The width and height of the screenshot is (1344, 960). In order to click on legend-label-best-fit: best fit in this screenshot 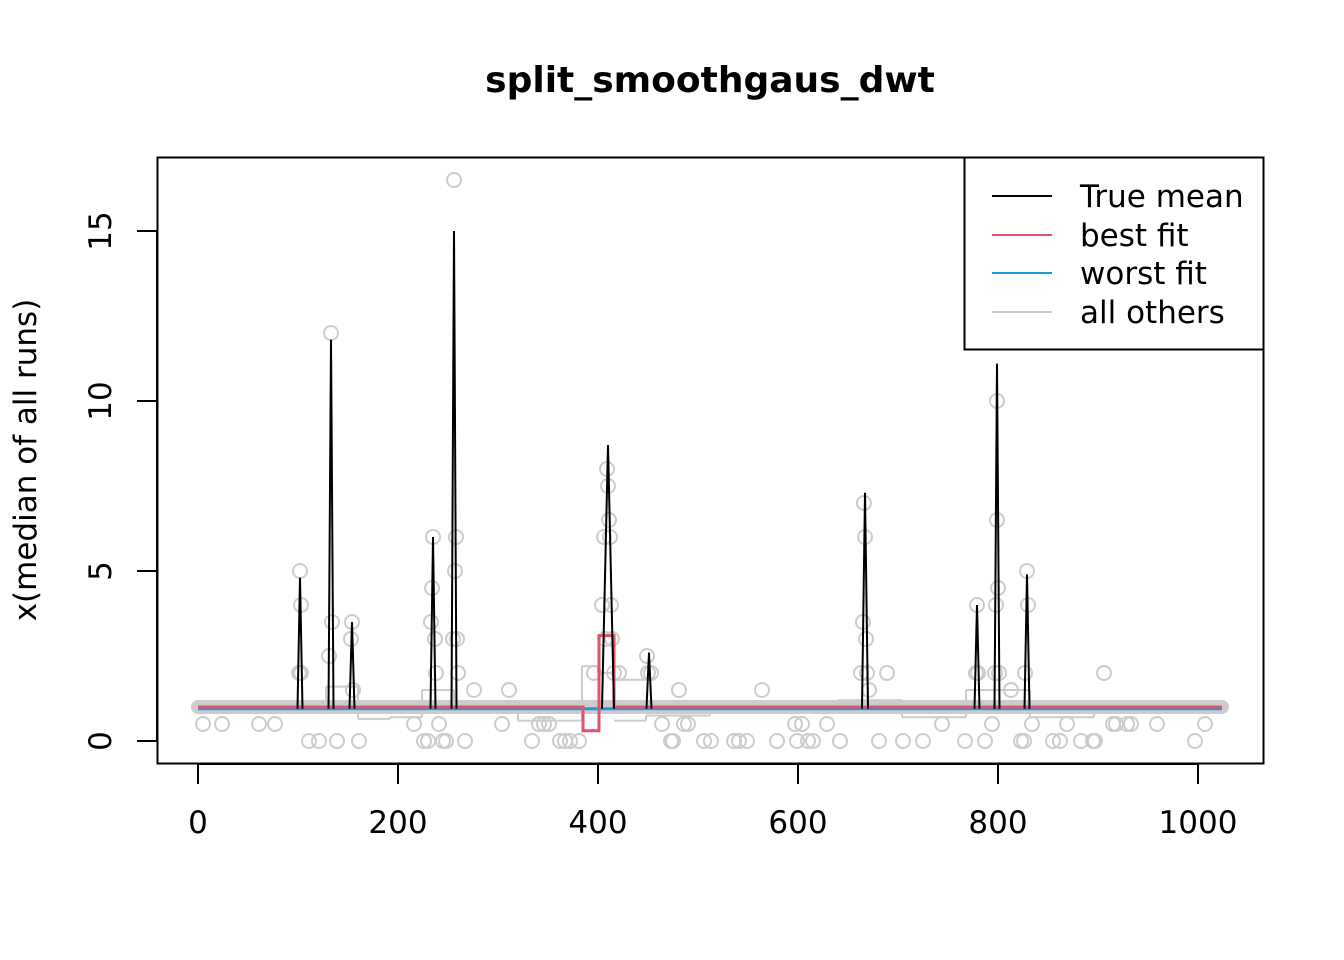, I will do `click(1134, 236)`.